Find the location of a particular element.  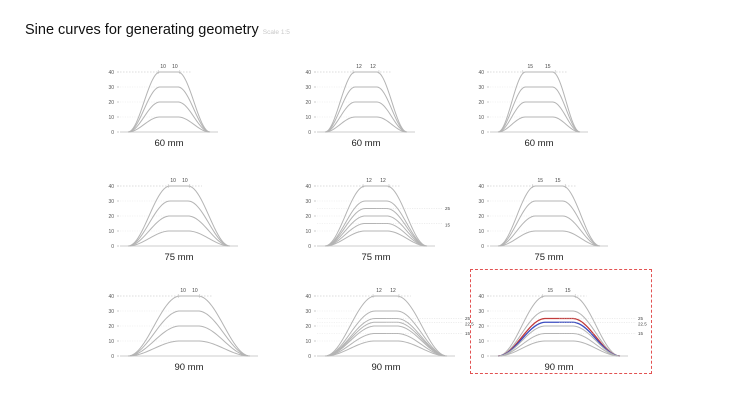

panel-1: 40 30 20 10 0 10 10 60 mm is located at coordinates (172, 107).